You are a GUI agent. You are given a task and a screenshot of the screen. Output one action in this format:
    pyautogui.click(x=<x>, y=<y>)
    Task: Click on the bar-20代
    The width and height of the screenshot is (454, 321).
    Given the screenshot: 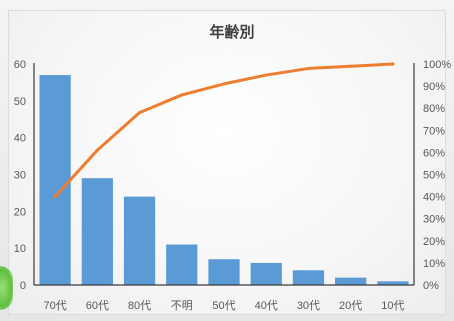 What is the action you would take?
    pyautogui.click(x=351, y=281)
    